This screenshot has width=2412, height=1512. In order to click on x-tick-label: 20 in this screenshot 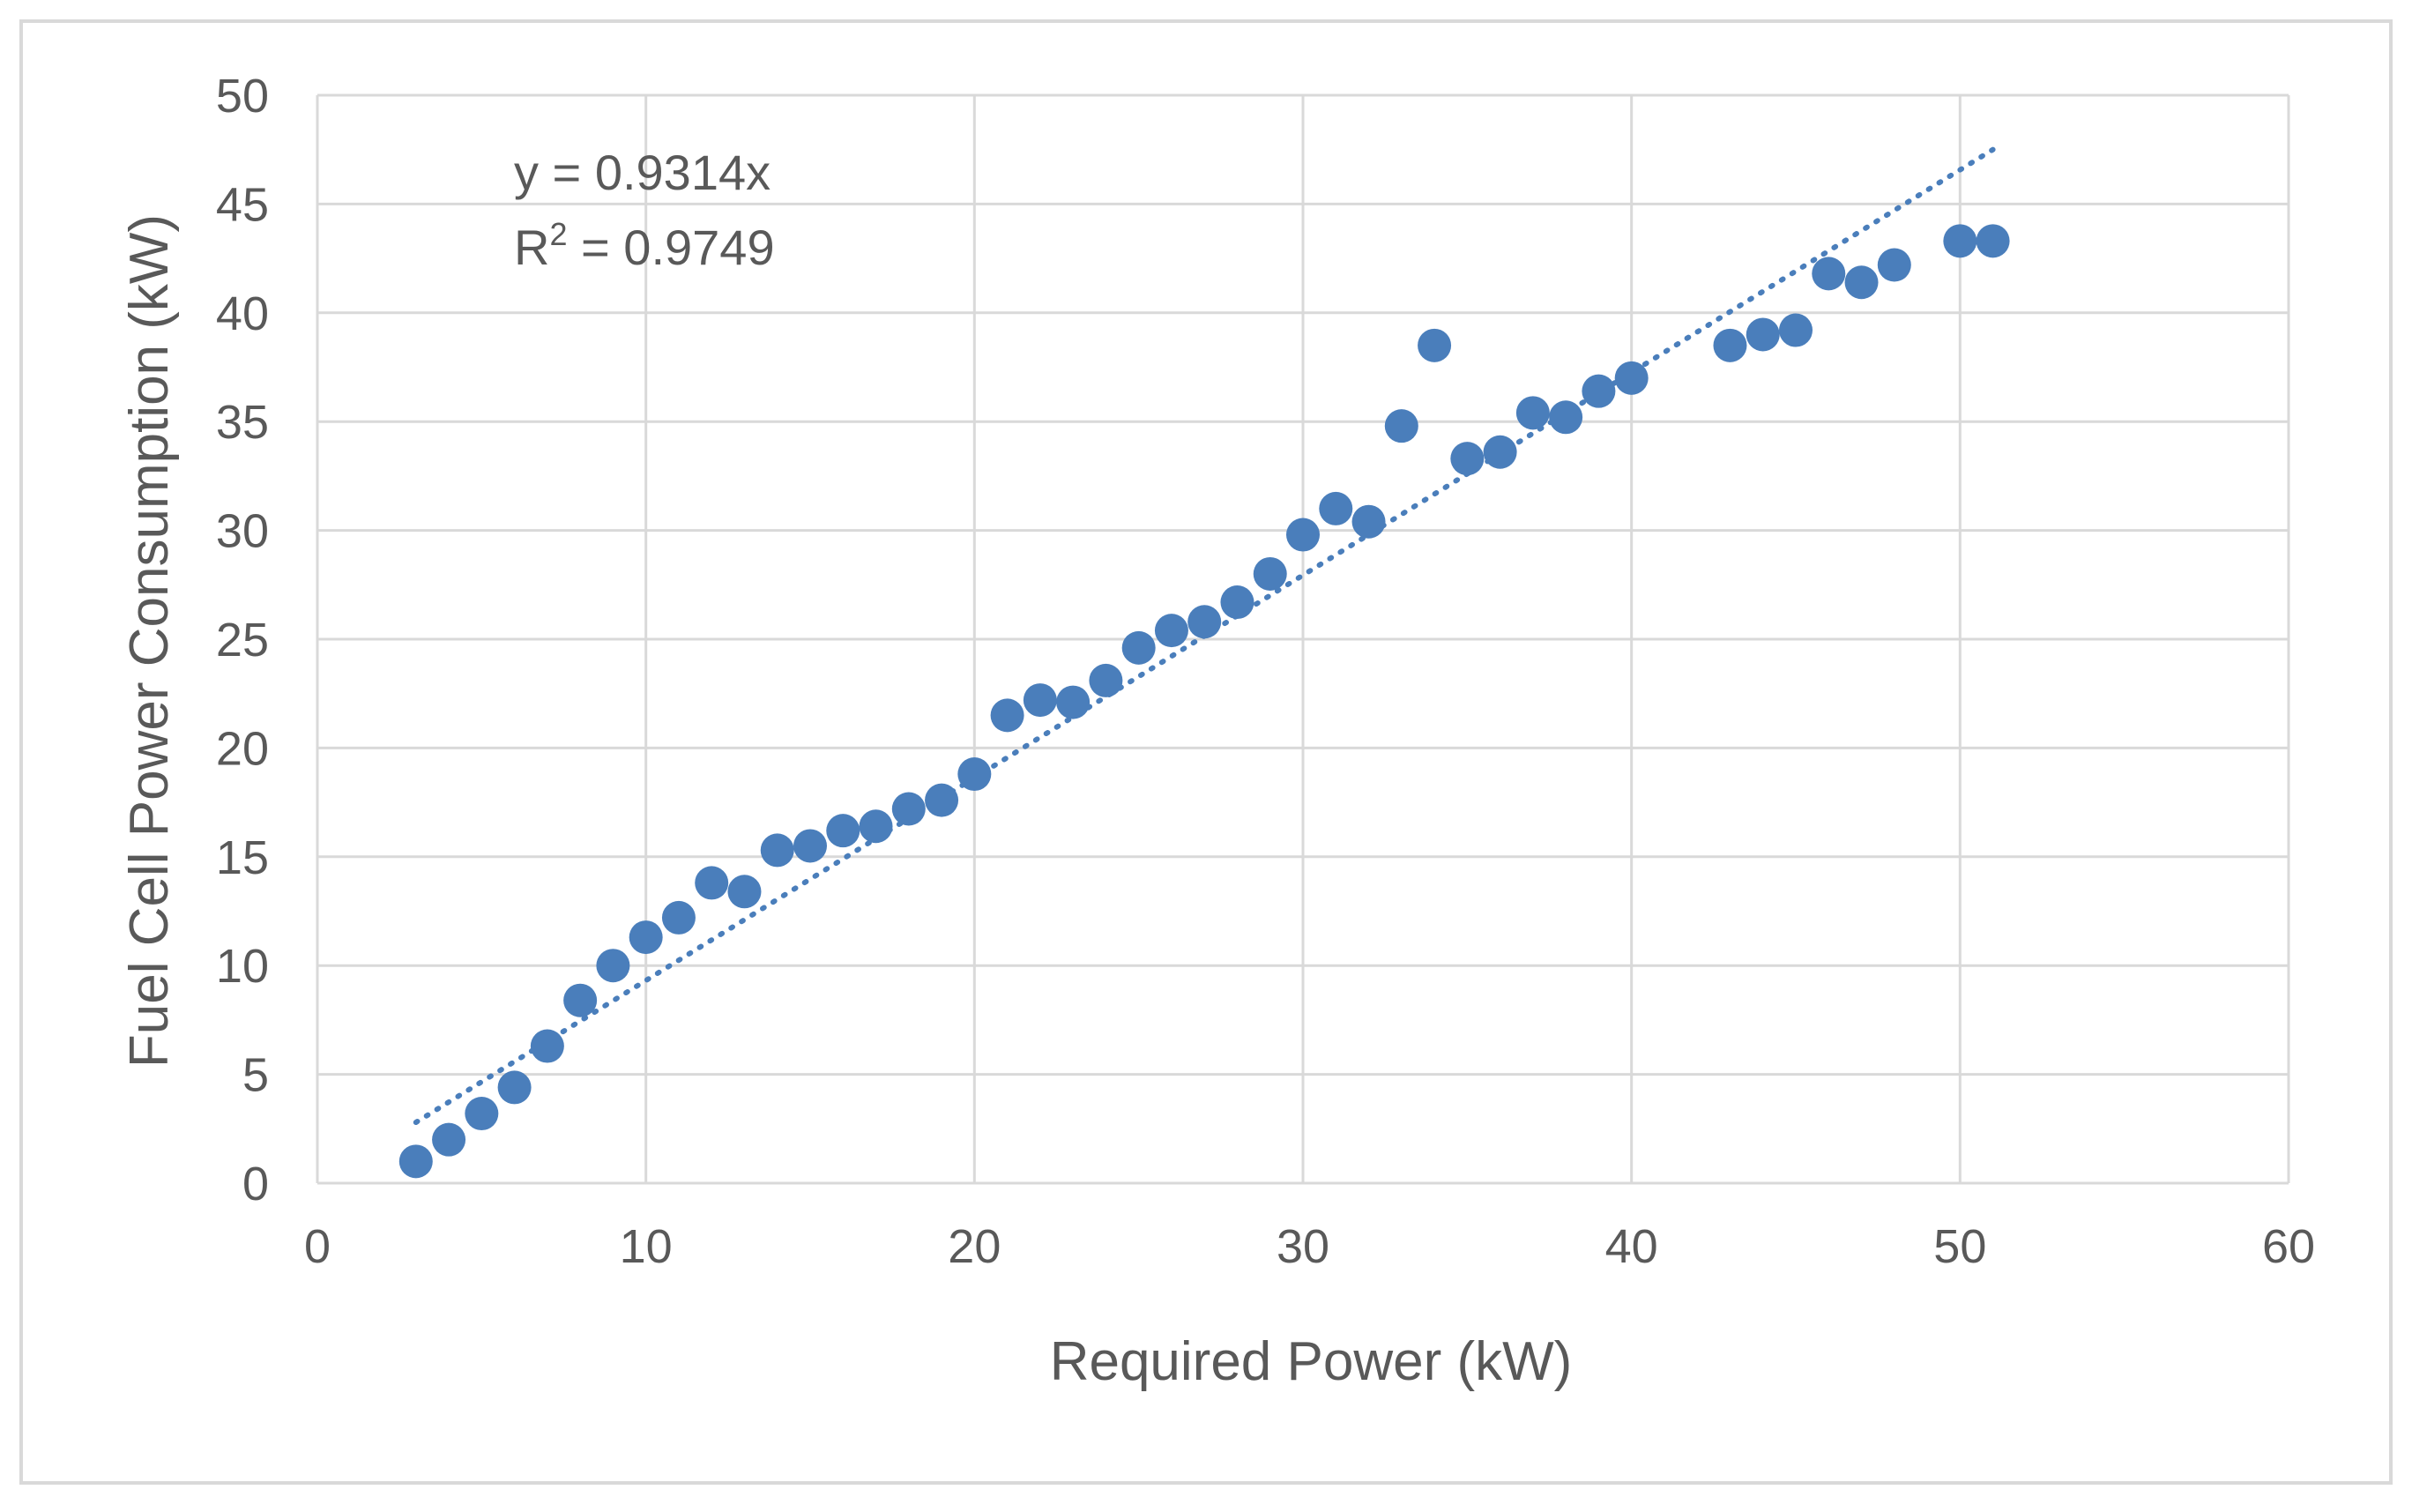, I will do `click(974, 1246)`.